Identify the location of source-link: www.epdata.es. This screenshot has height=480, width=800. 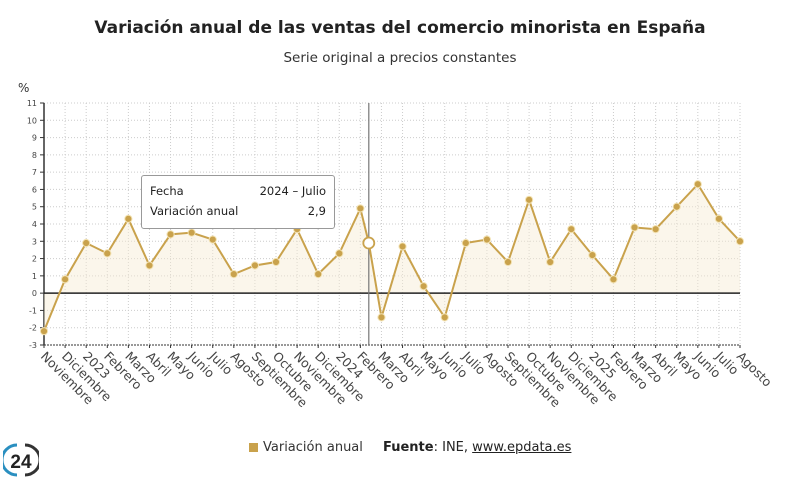
(522, 447).